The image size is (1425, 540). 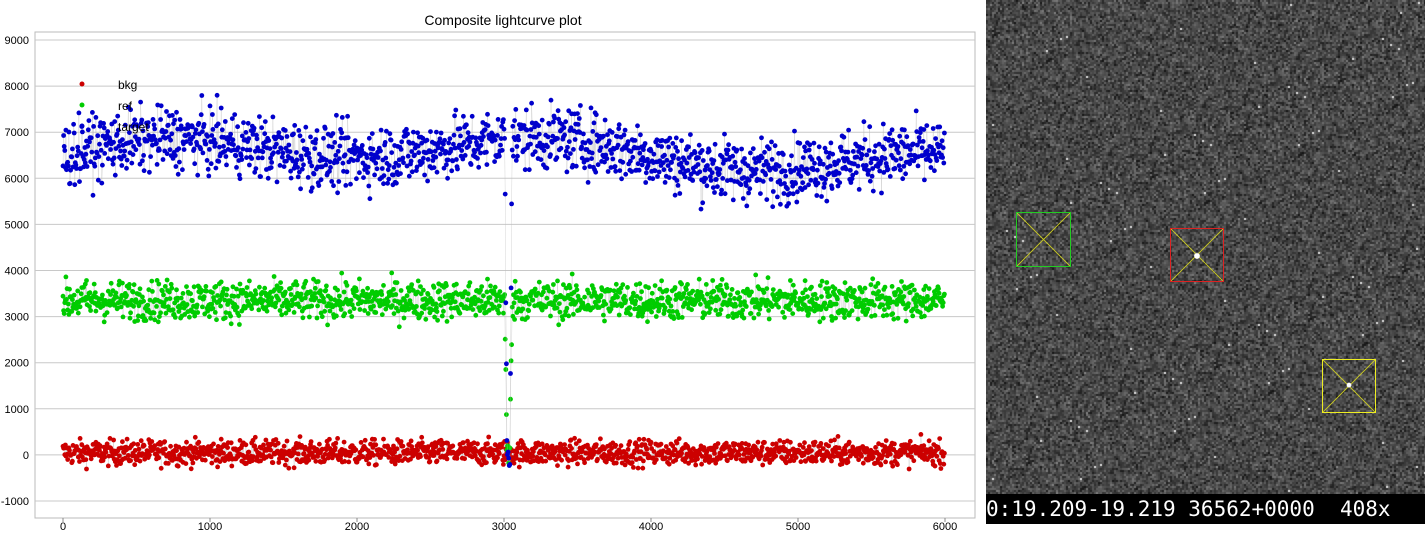 What do you see at coordinates (1349, 386) in the screenshot?
I see `check-star-marker` at bounding box center [1349, 386].